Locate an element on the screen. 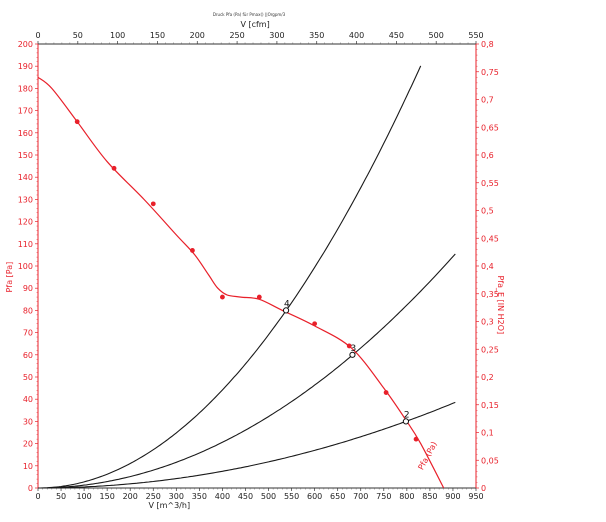 The height and width of the screenshot is (522, 606). y-left-axis-label: Pfa [Pa] is located at coordinates (9, 277).